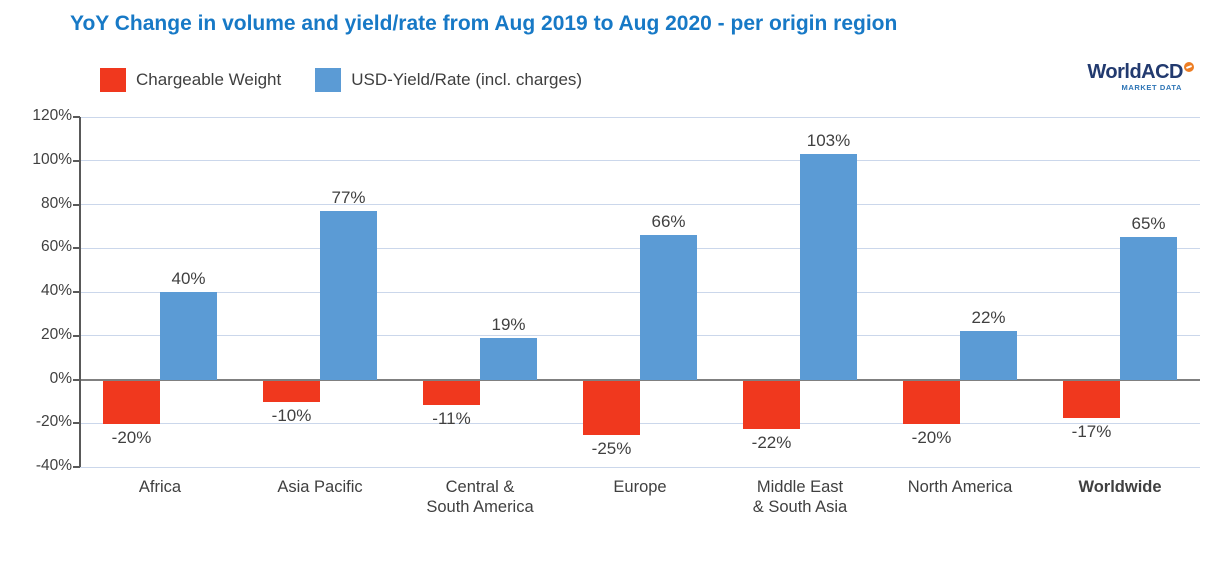 The image size is (1226, 571). Describe the element at coordinates (113, 80) in the screenshot. I see `legend-swatch-chargeable-weight` at that location.